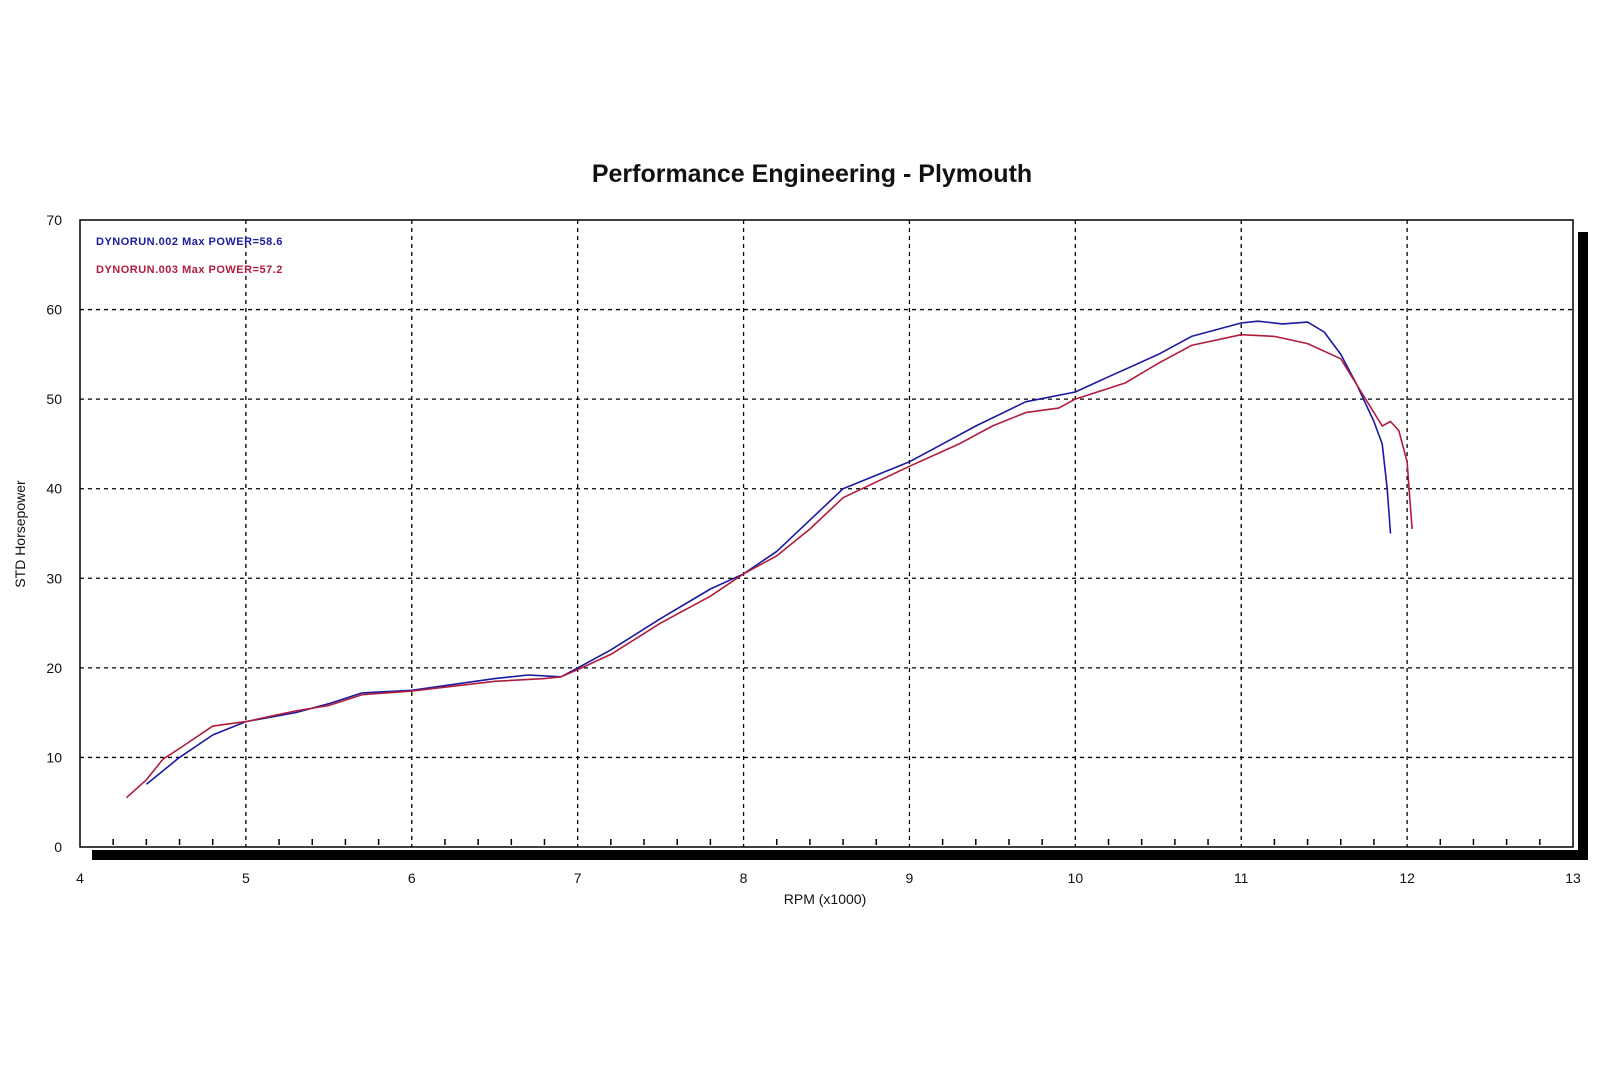 This screenshot has width=1600, height=1072. What do you see at coordinates (54, 757) in the screenshot?
I see `y-tick-label: 10` at bounding box center [54, 757].